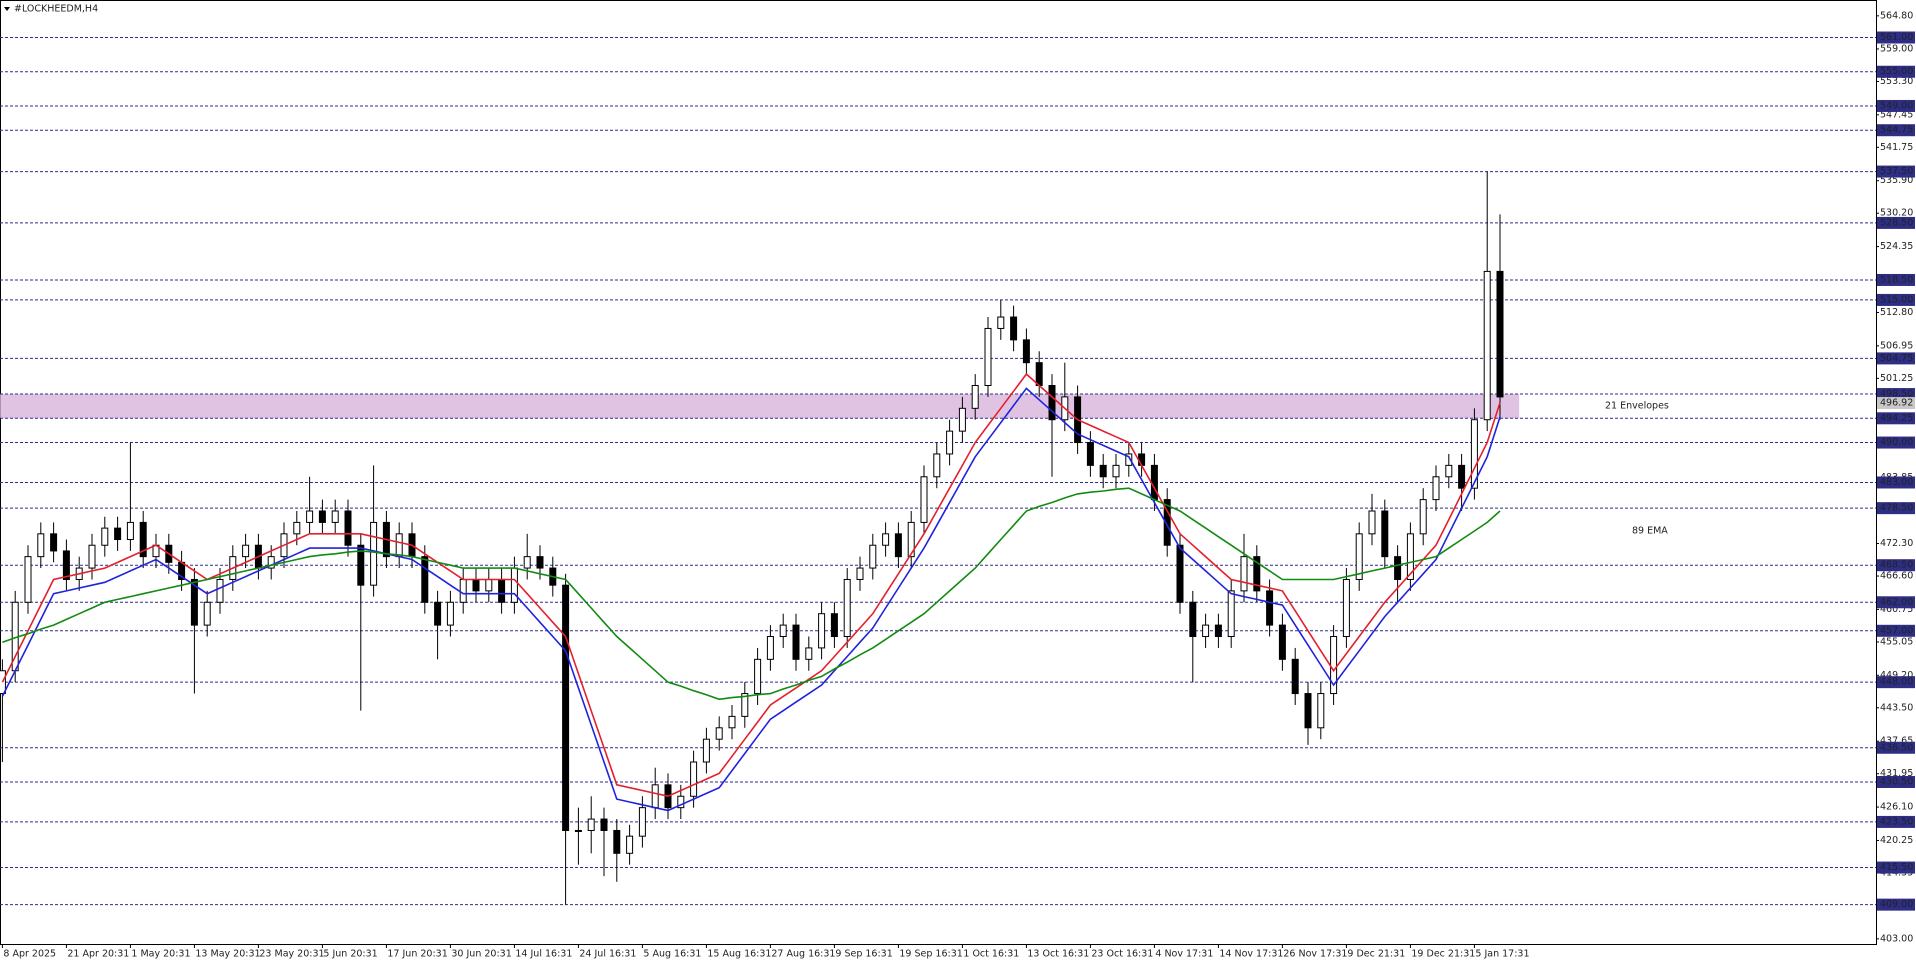 The height and width of the screenshot is (967, 1916). Describe the element at coordinates (1896, 741) in the screenshot. I see `y-tick-label: 437.65` at that location.